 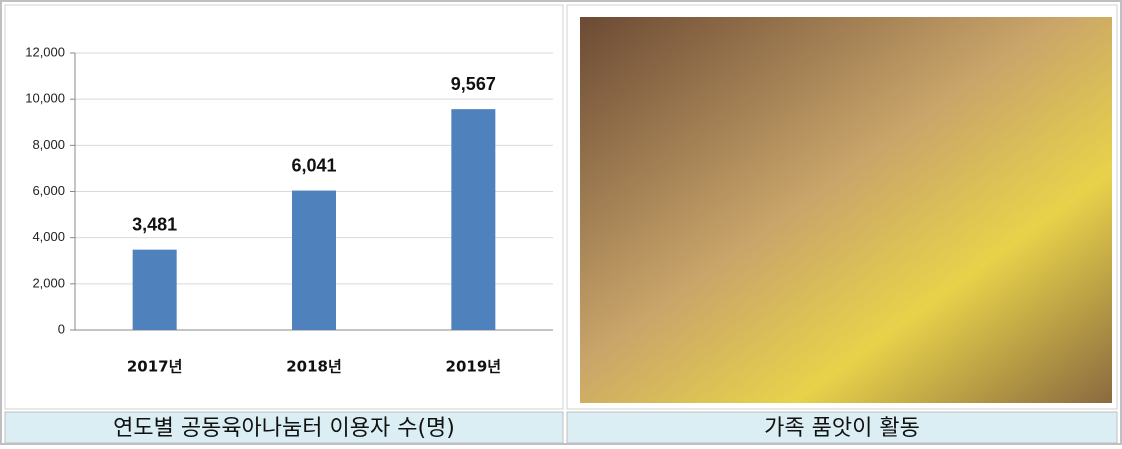 What do you see at coordinates (48, 190) in the screenshot?
I see `y-tick-label: 6,000` at bounding box center [48, 190].